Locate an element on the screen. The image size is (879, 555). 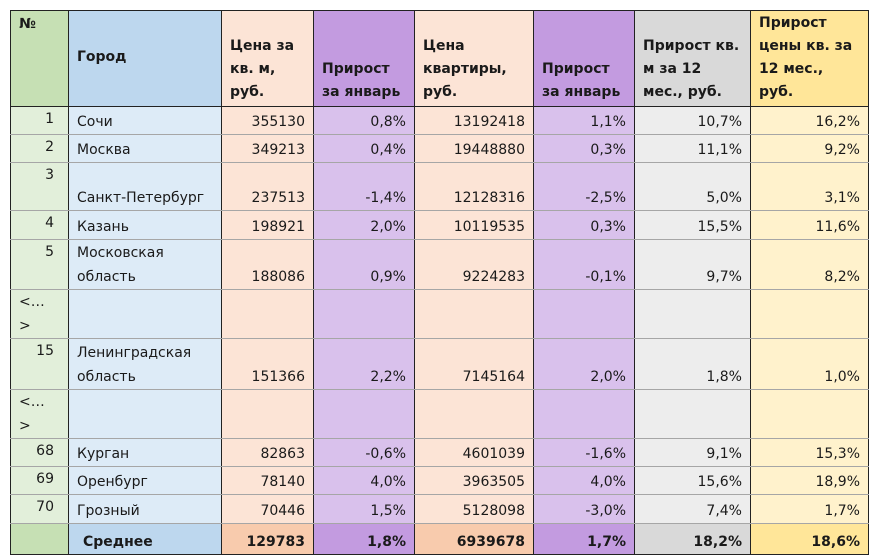
table-row: 69 Оренбург 78140 4,0% 3963505 4,0% 15,6% 18,9% is located at coordinates (439, 480).